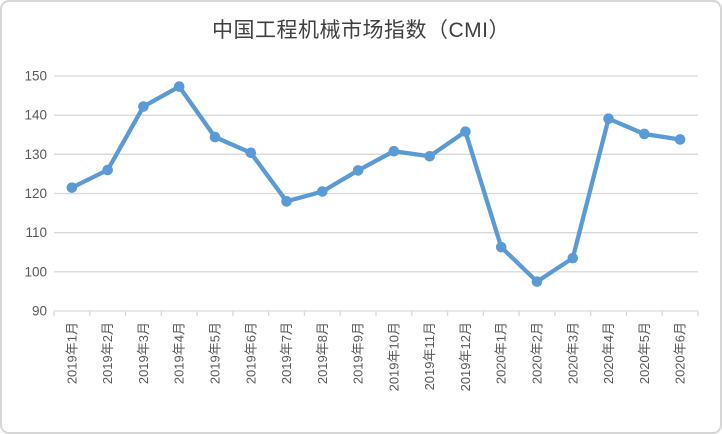 The height and width of the screenshot is (434, 722). Describe the element at coordinates (71, 353) in the screenshot. I see `x-axis-tick-label: 2019年1月` at that location.